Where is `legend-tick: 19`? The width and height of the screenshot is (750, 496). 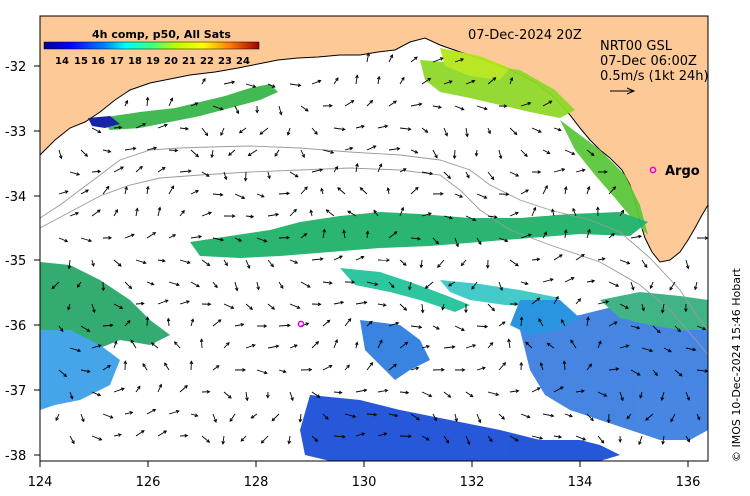
legend-tick: 19 is located at coordinates (153, 61).